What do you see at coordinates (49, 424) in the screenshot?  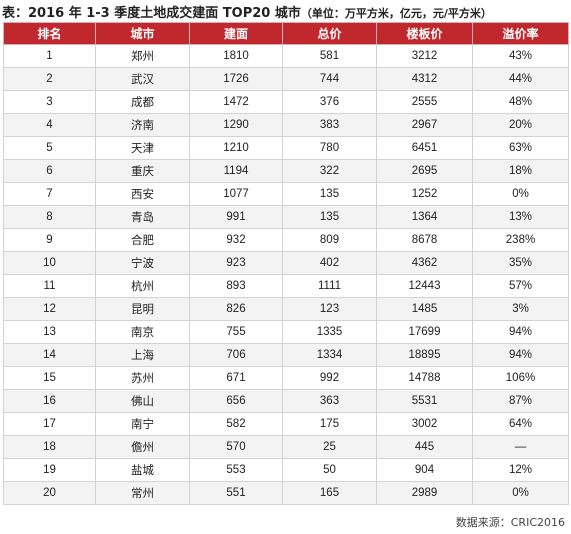 I see `cell-rank: 17` at bounding box center [49, 424].